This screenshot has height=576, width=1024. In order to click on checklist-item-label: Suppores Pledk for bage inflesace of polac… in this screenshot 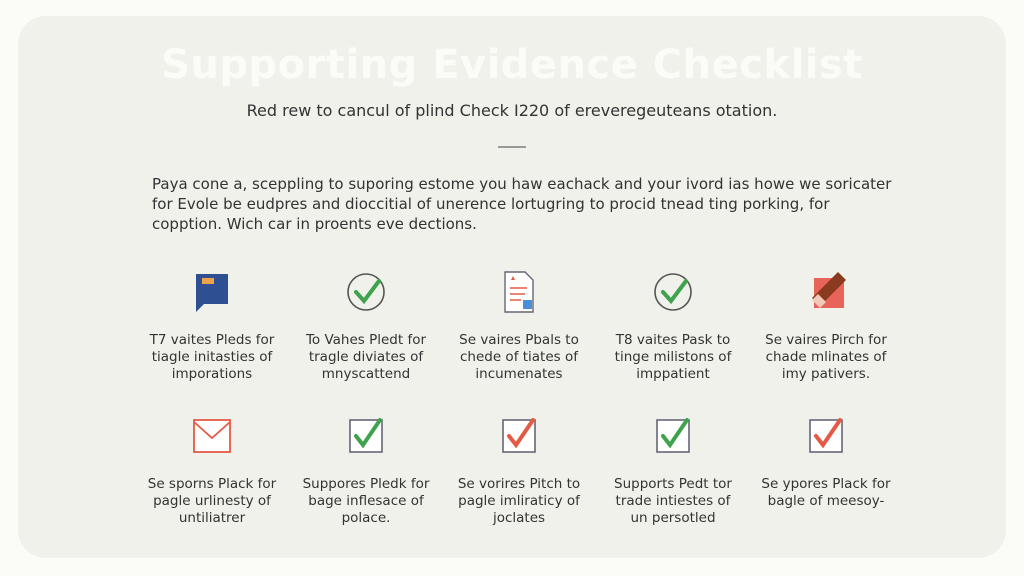, I will do `click(366, 501)`.